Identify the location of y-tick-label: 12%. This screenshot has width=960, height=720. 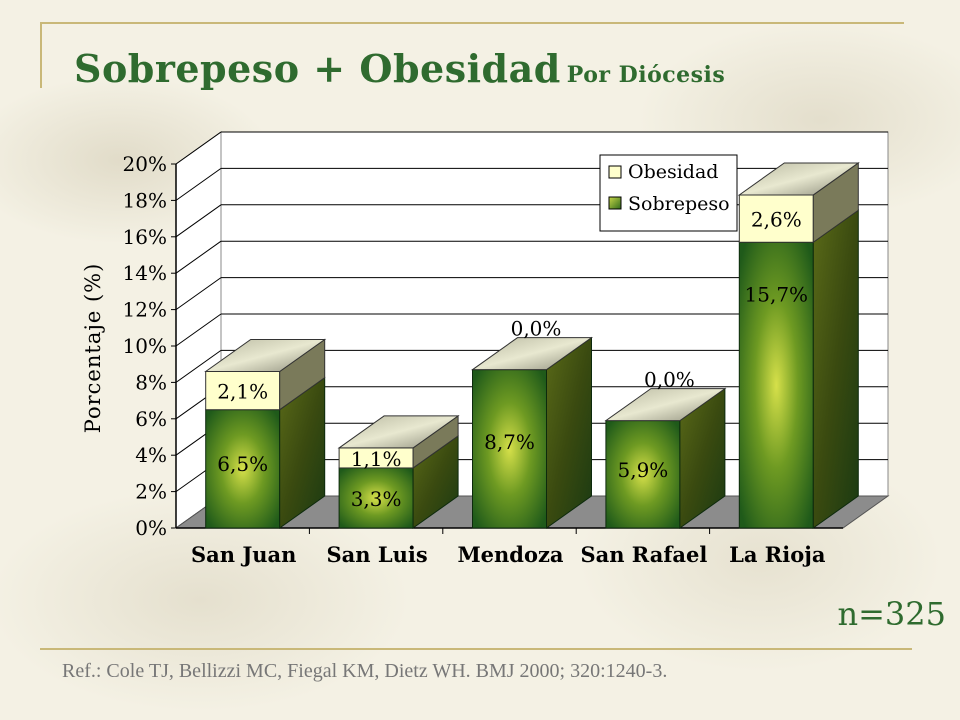
(145, 310).